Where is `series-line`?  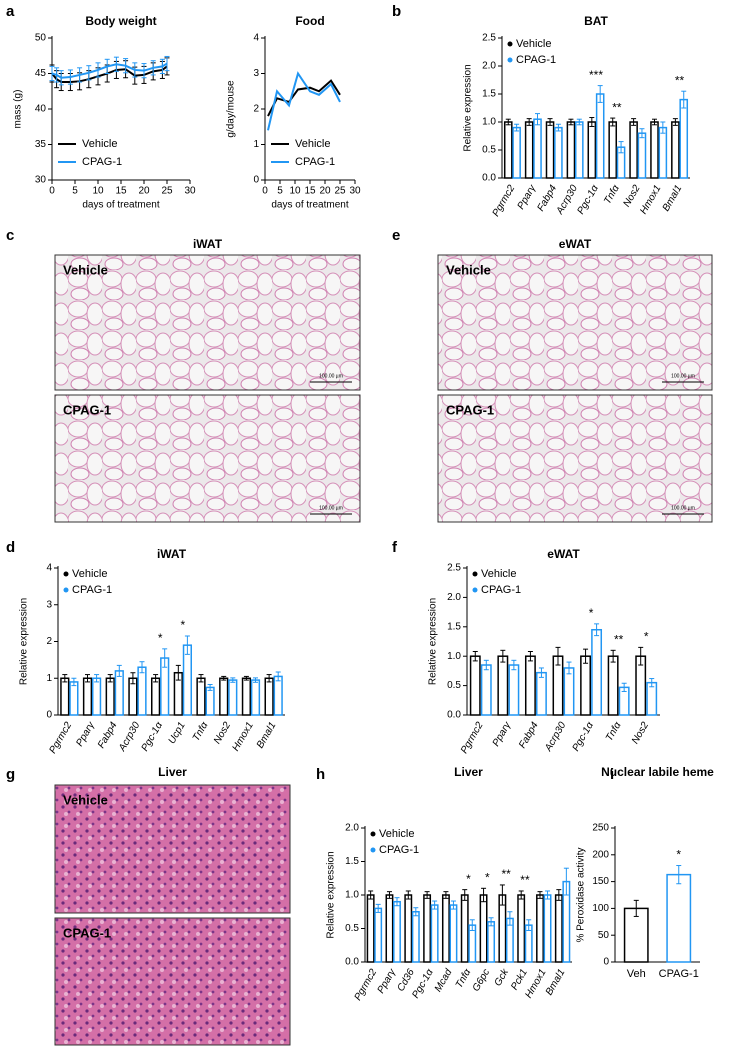
series-line is located at coordinates (109, 70).